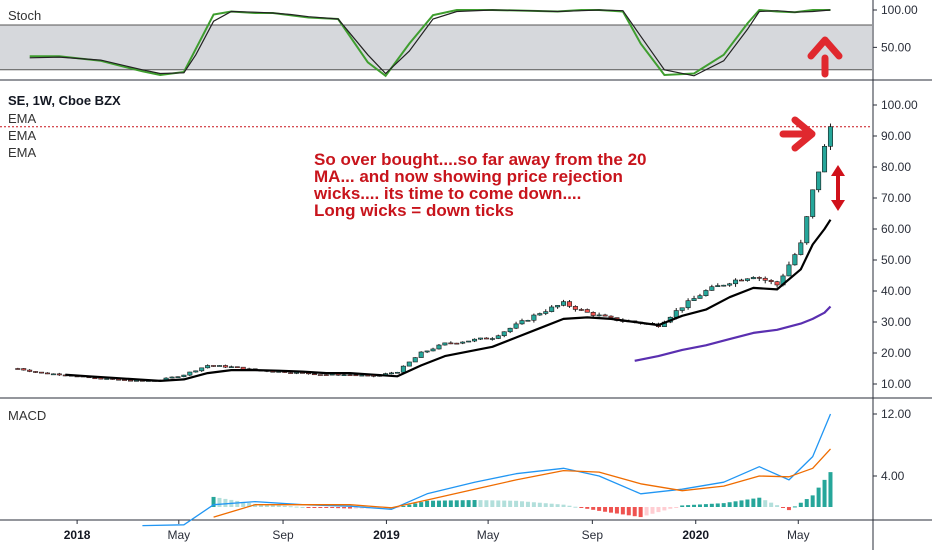 The image size is (932, 555). What do you see at coordinates (436, 47) in the screenshot?
I see `stoch-overbought-oversold-band` at bounding box center [436, 47].